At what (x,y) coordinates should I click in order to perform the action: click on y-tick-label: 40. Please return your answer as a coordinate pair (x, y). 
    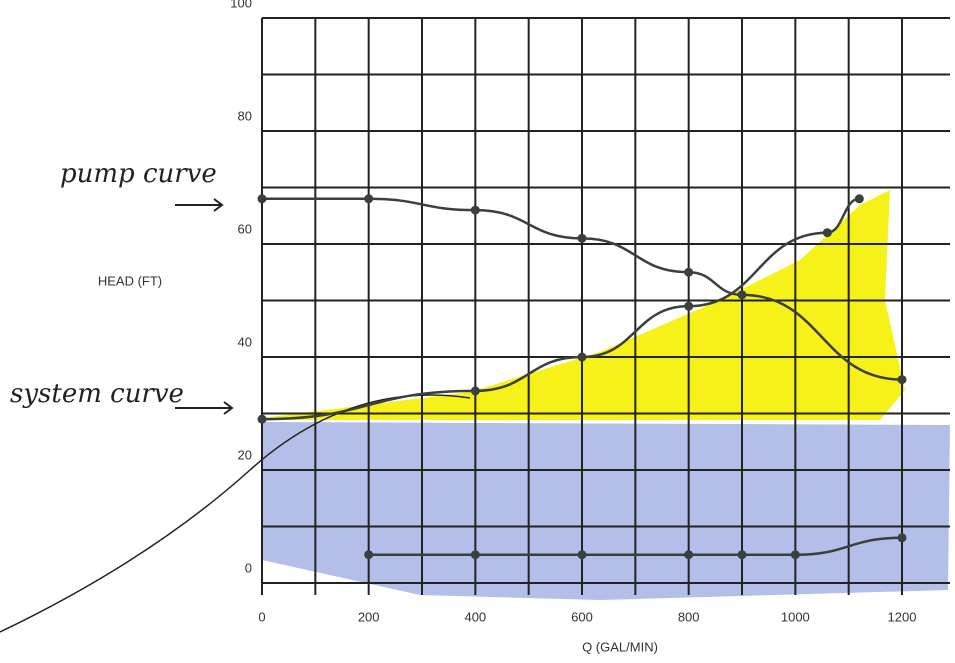
    Looking at the image, I should click on (245, 341).